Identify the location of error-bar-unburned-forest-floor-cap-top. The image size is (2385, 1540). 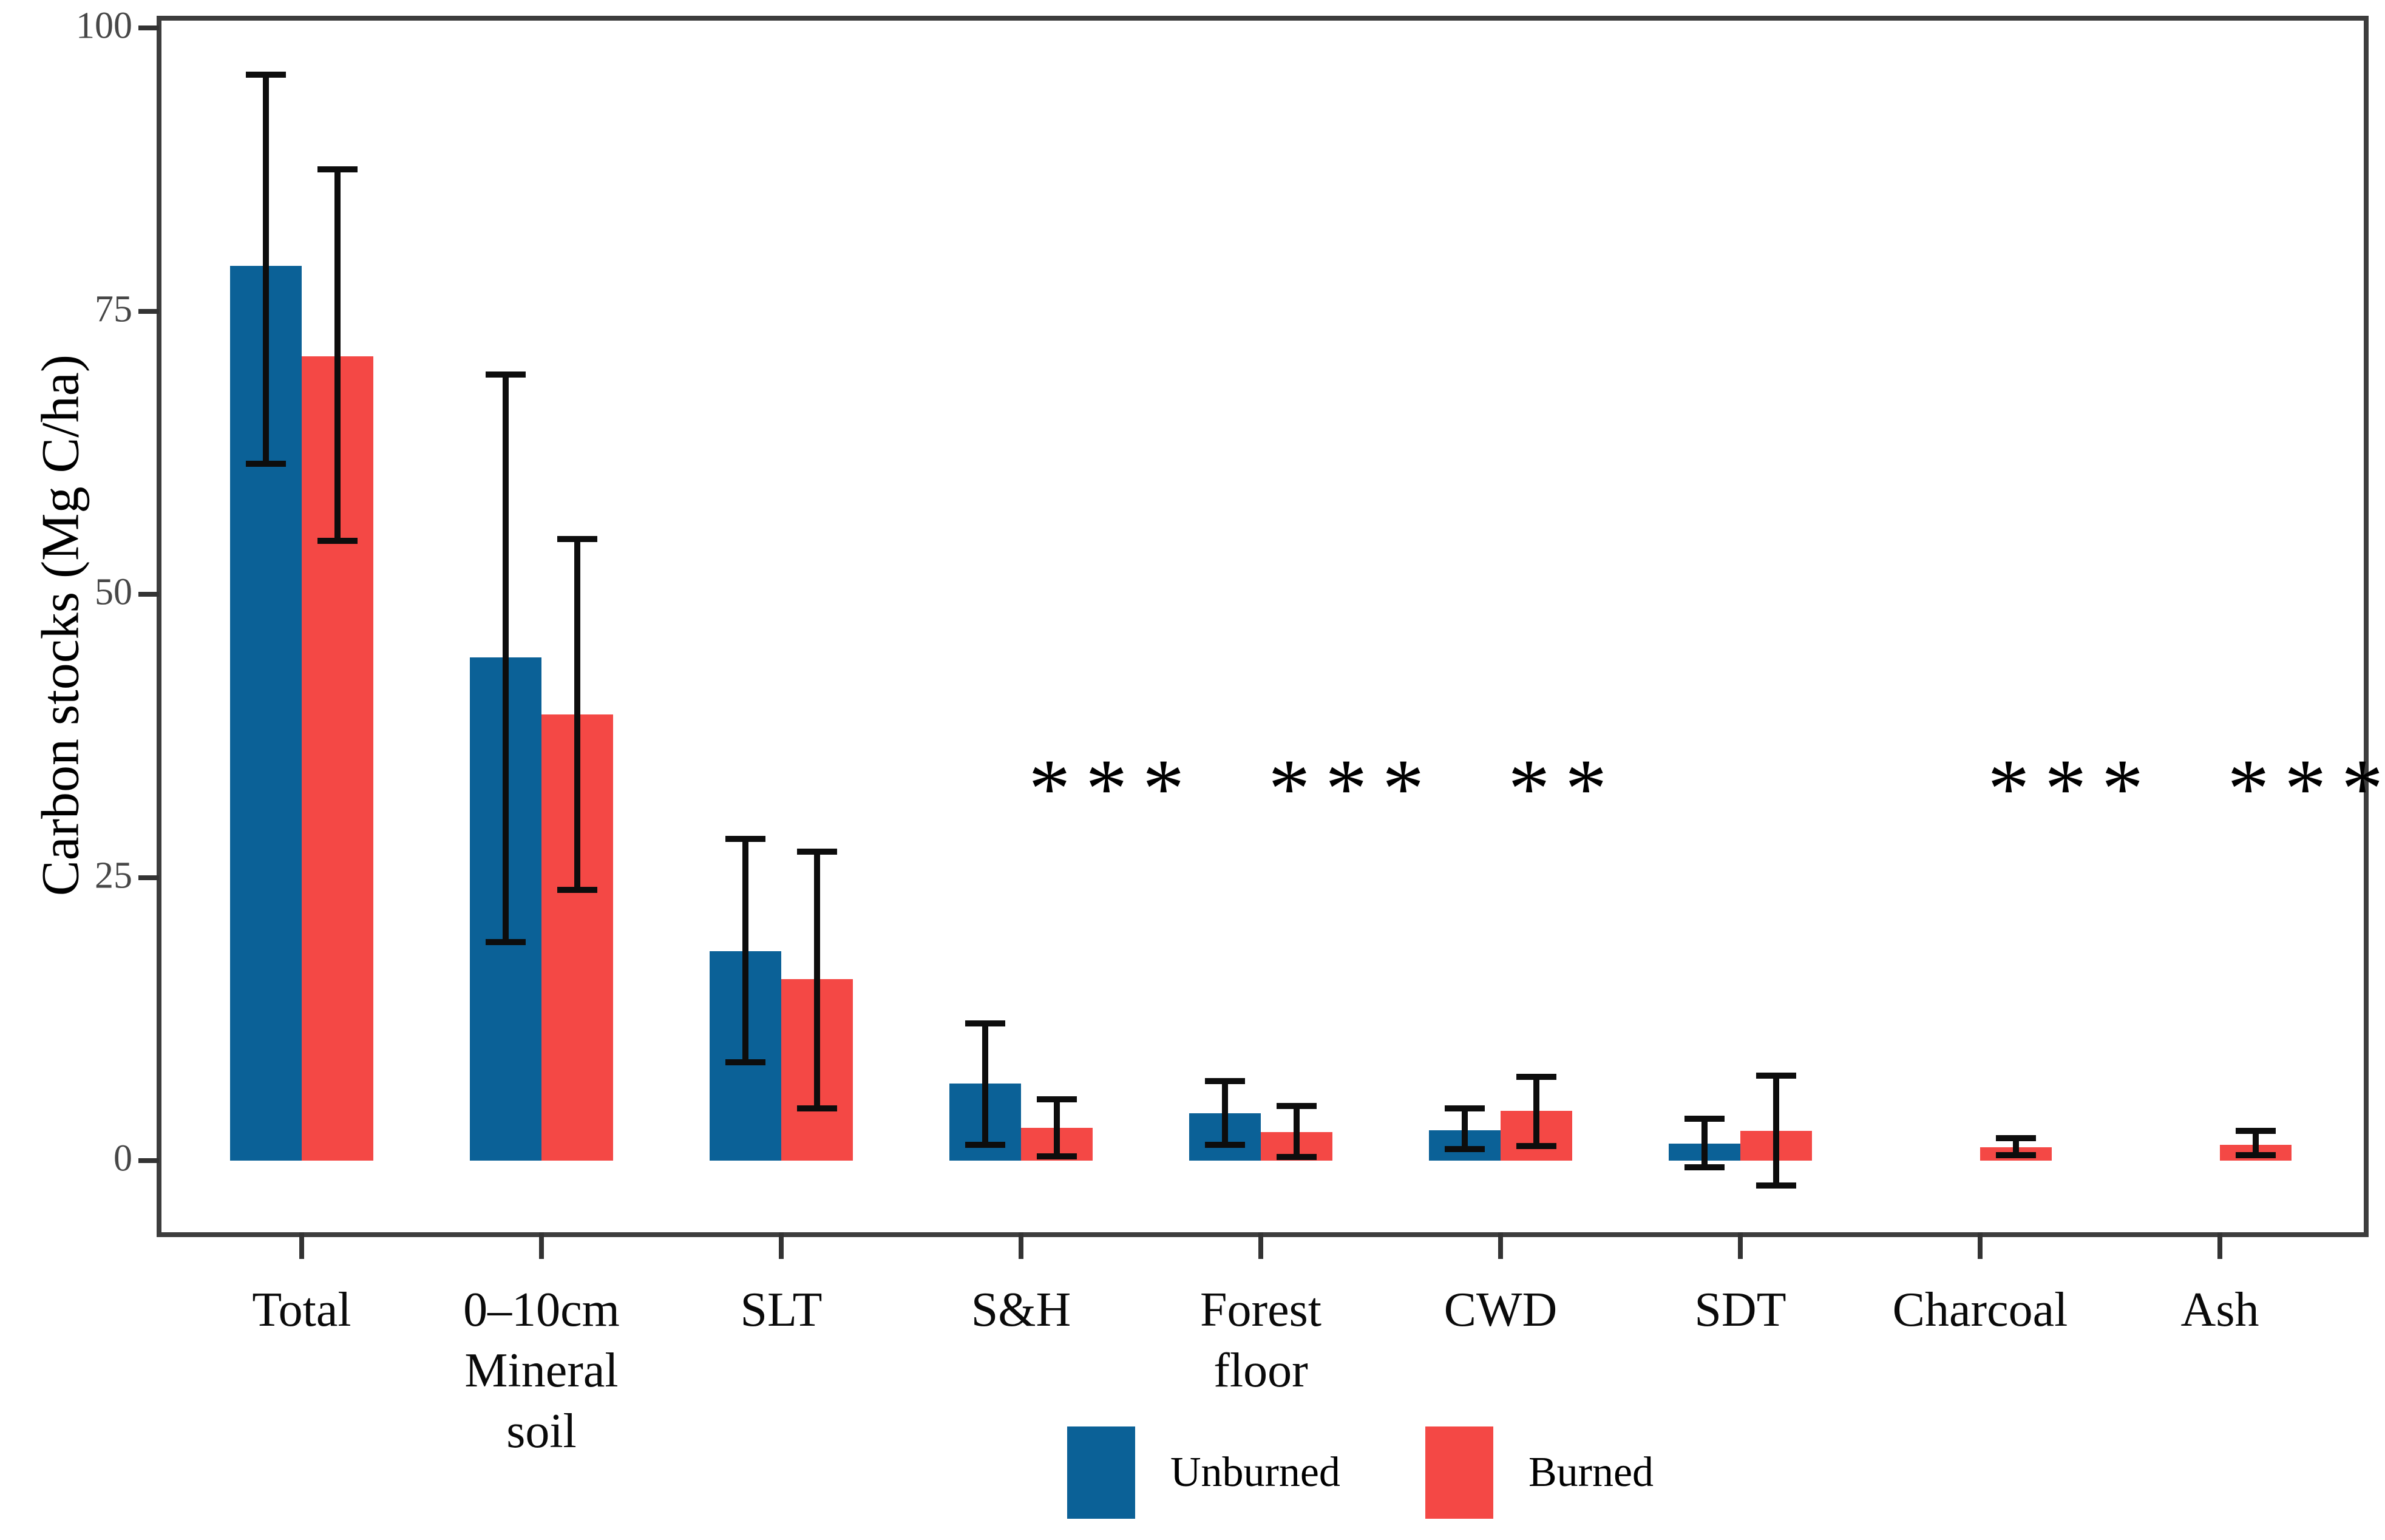
(1225, 1081).